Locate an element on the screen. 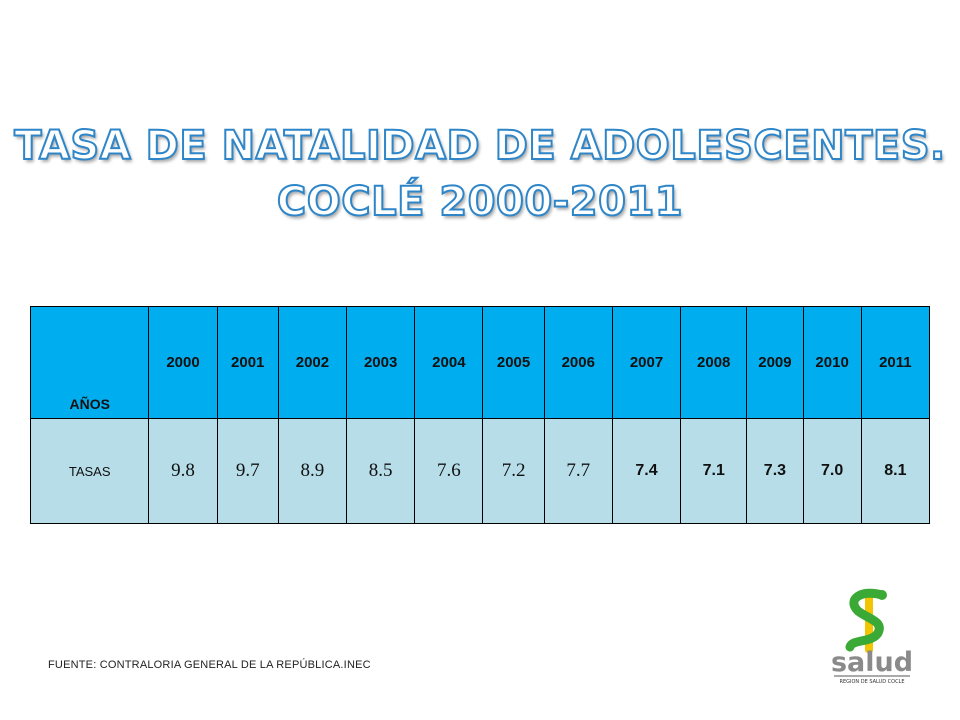 The height and width of the screenshot is (720, 960). rates-row-label: TASAS is located at coordinates (89, 471).